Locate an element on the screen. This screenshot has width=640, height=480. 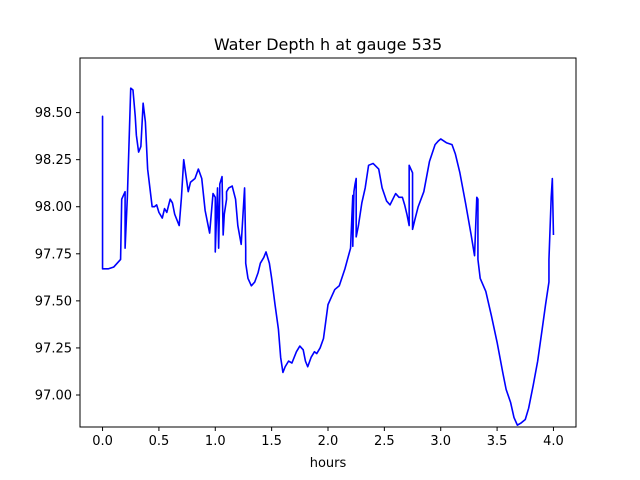
y-tick-label: 98.25 is located at coordinates (53, 160).